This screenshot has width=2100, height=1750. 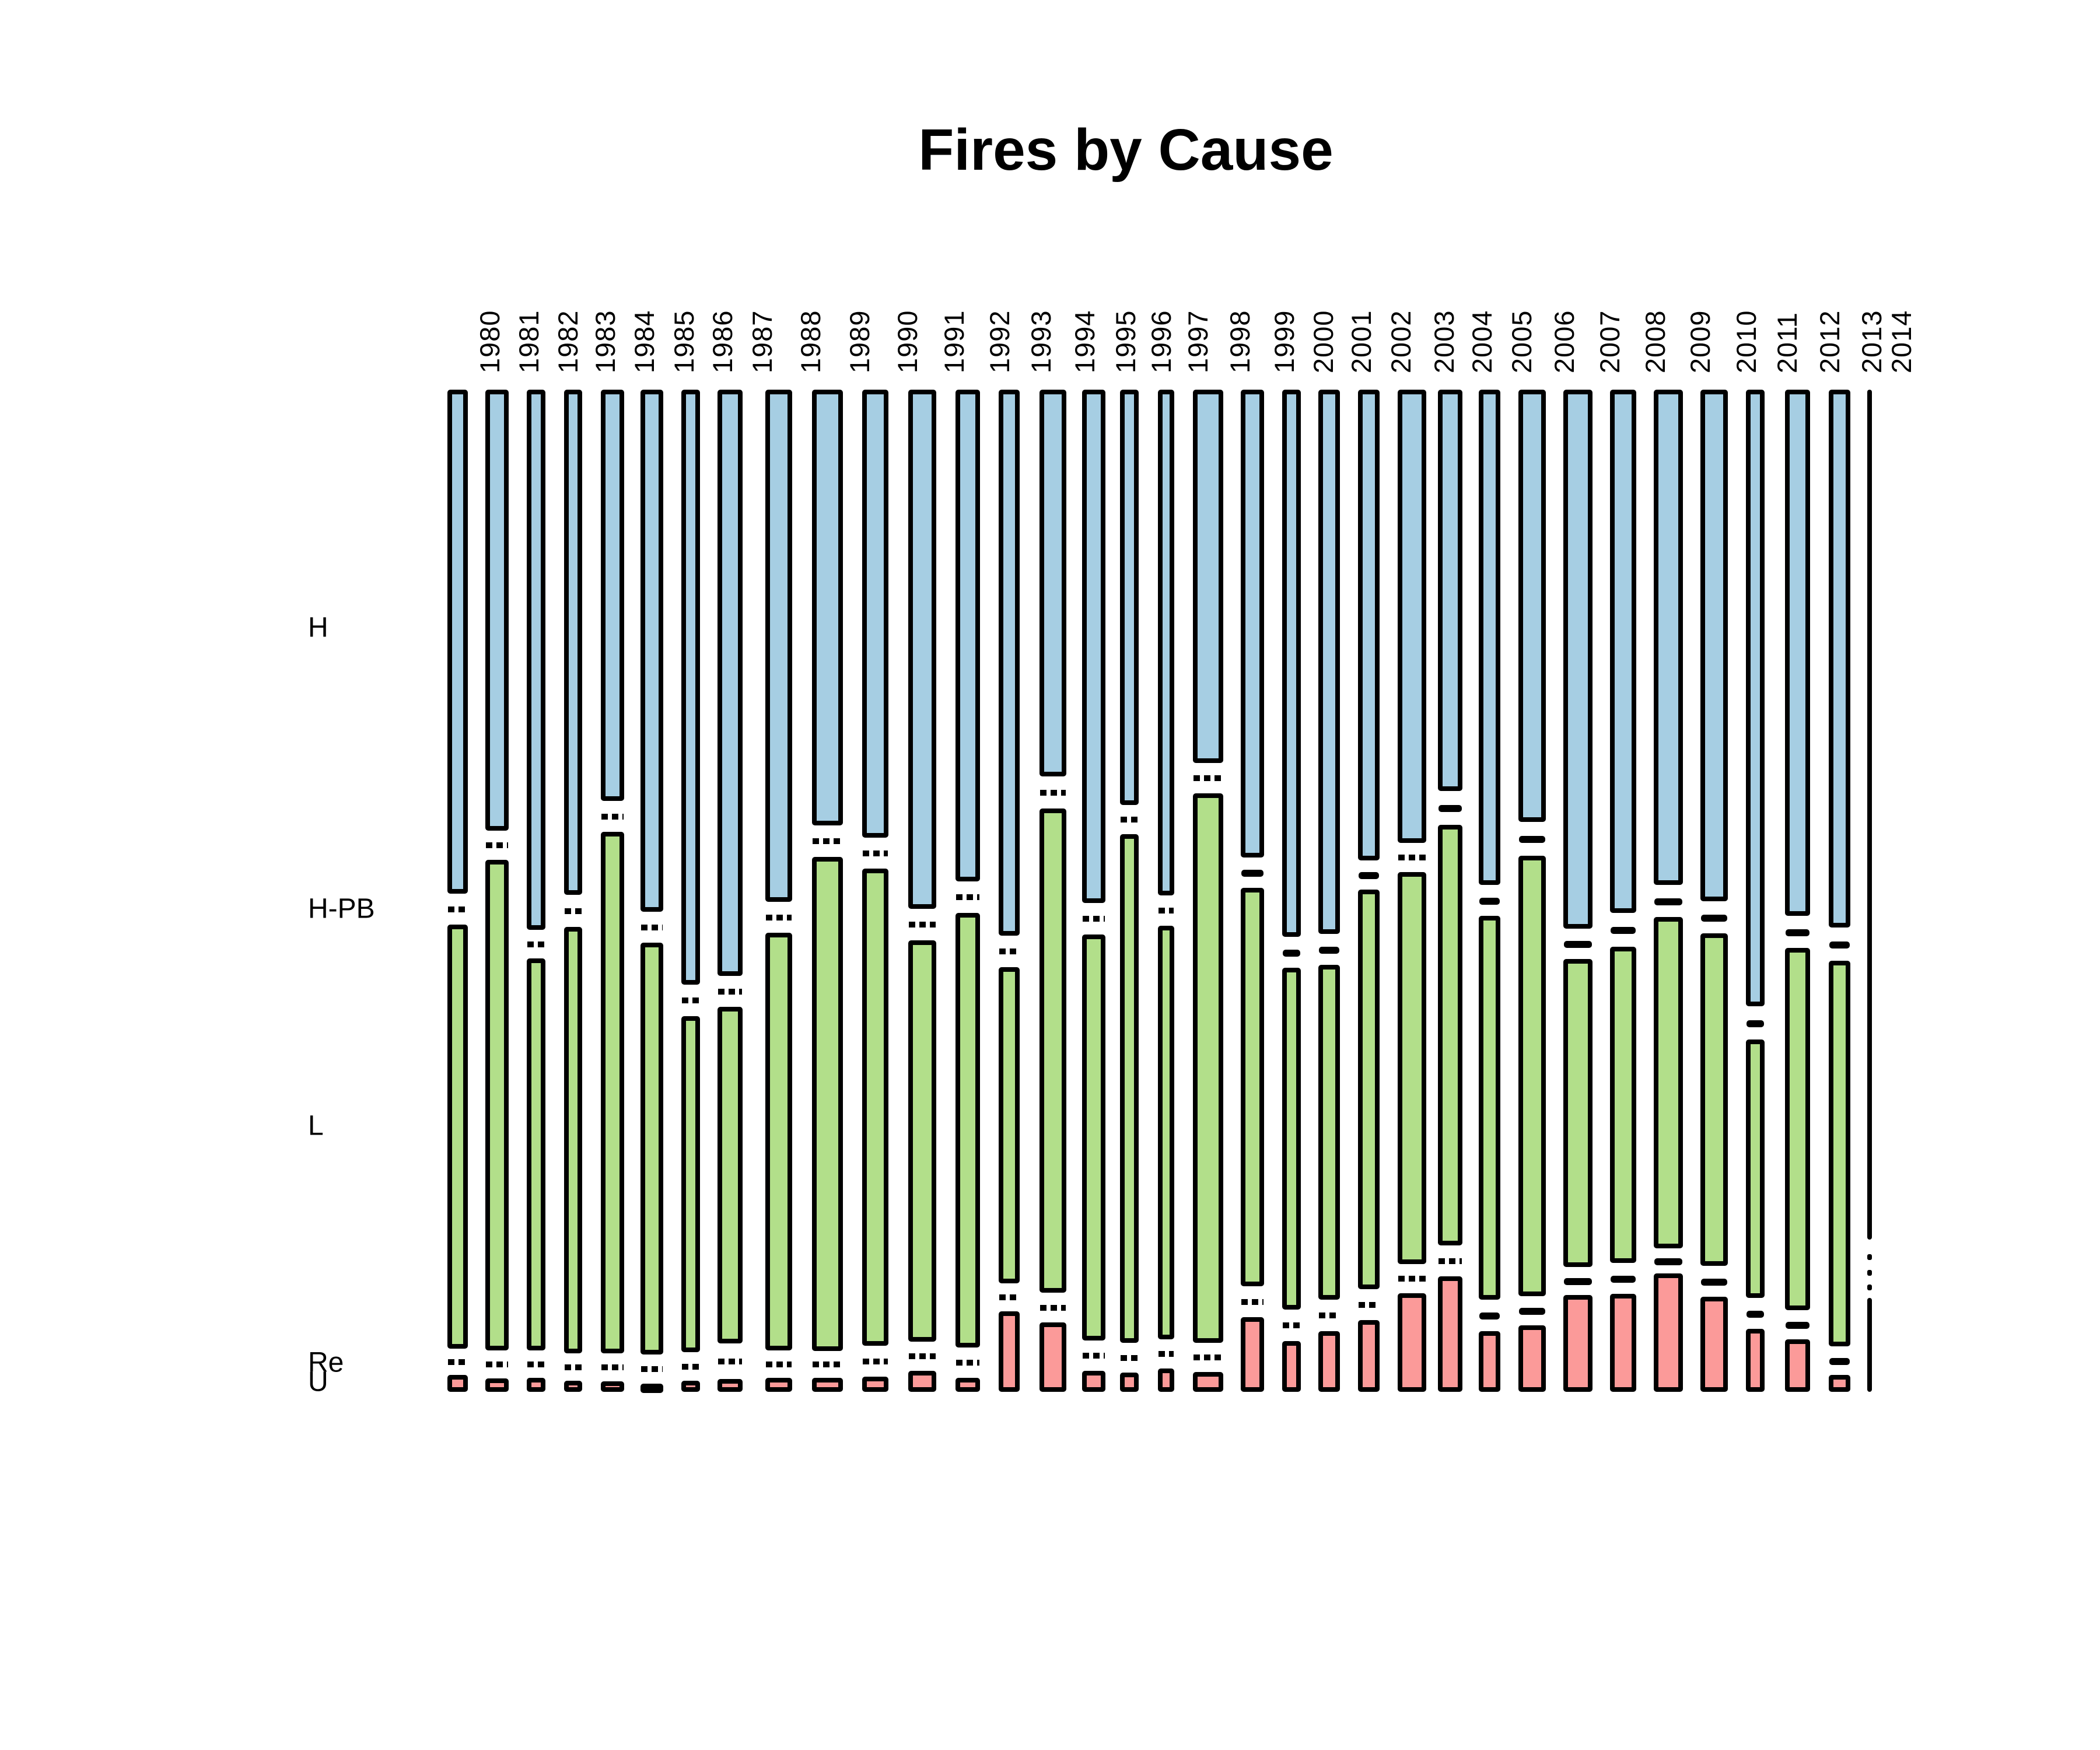 What do you see at coordinates (1208, 576) in the screenshot?
I see `segment-h-1998` at bounding box center [1208, 576].